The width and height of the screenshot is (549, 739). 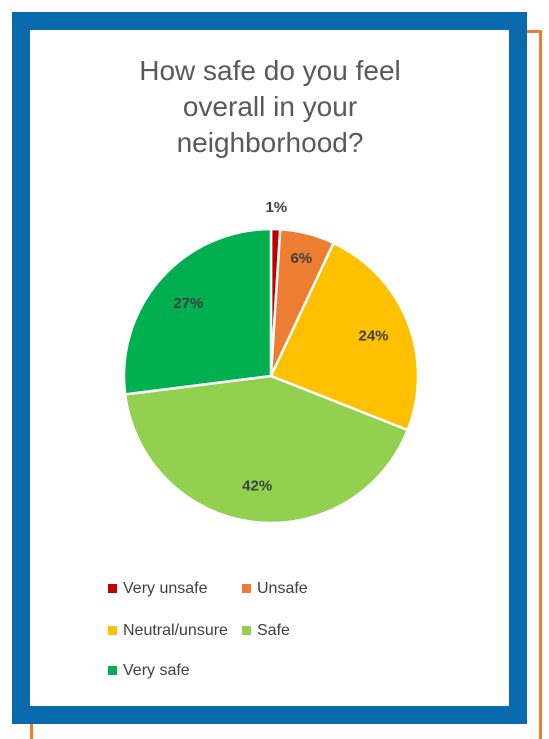 What do you see at coordinates (246, 588) in the screenshot?
I see `legend-swatch-unsafe` at bounding box center [246, 588].